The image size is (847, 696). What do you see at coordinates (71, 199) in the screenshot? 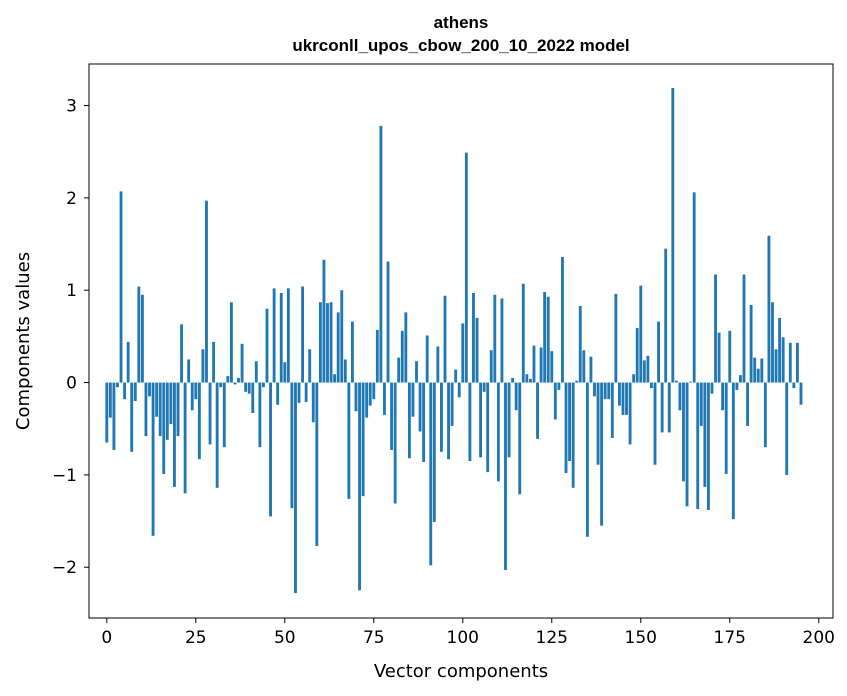
I see `y-tick-label: 2` at bounding box center [71, 199].